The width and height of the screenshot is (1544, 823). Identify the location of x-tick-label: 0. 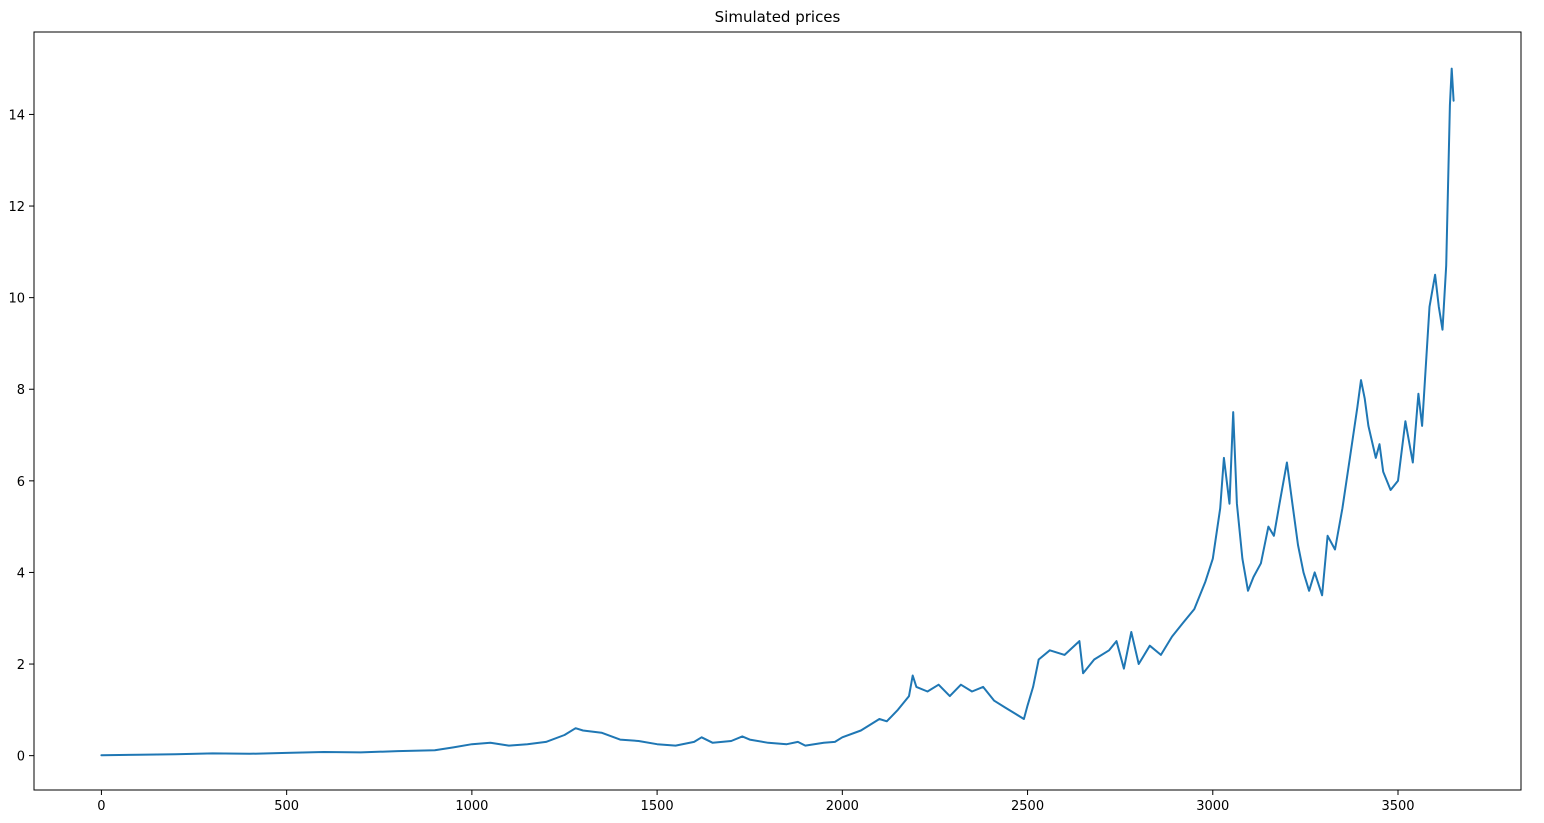
(101, 806).